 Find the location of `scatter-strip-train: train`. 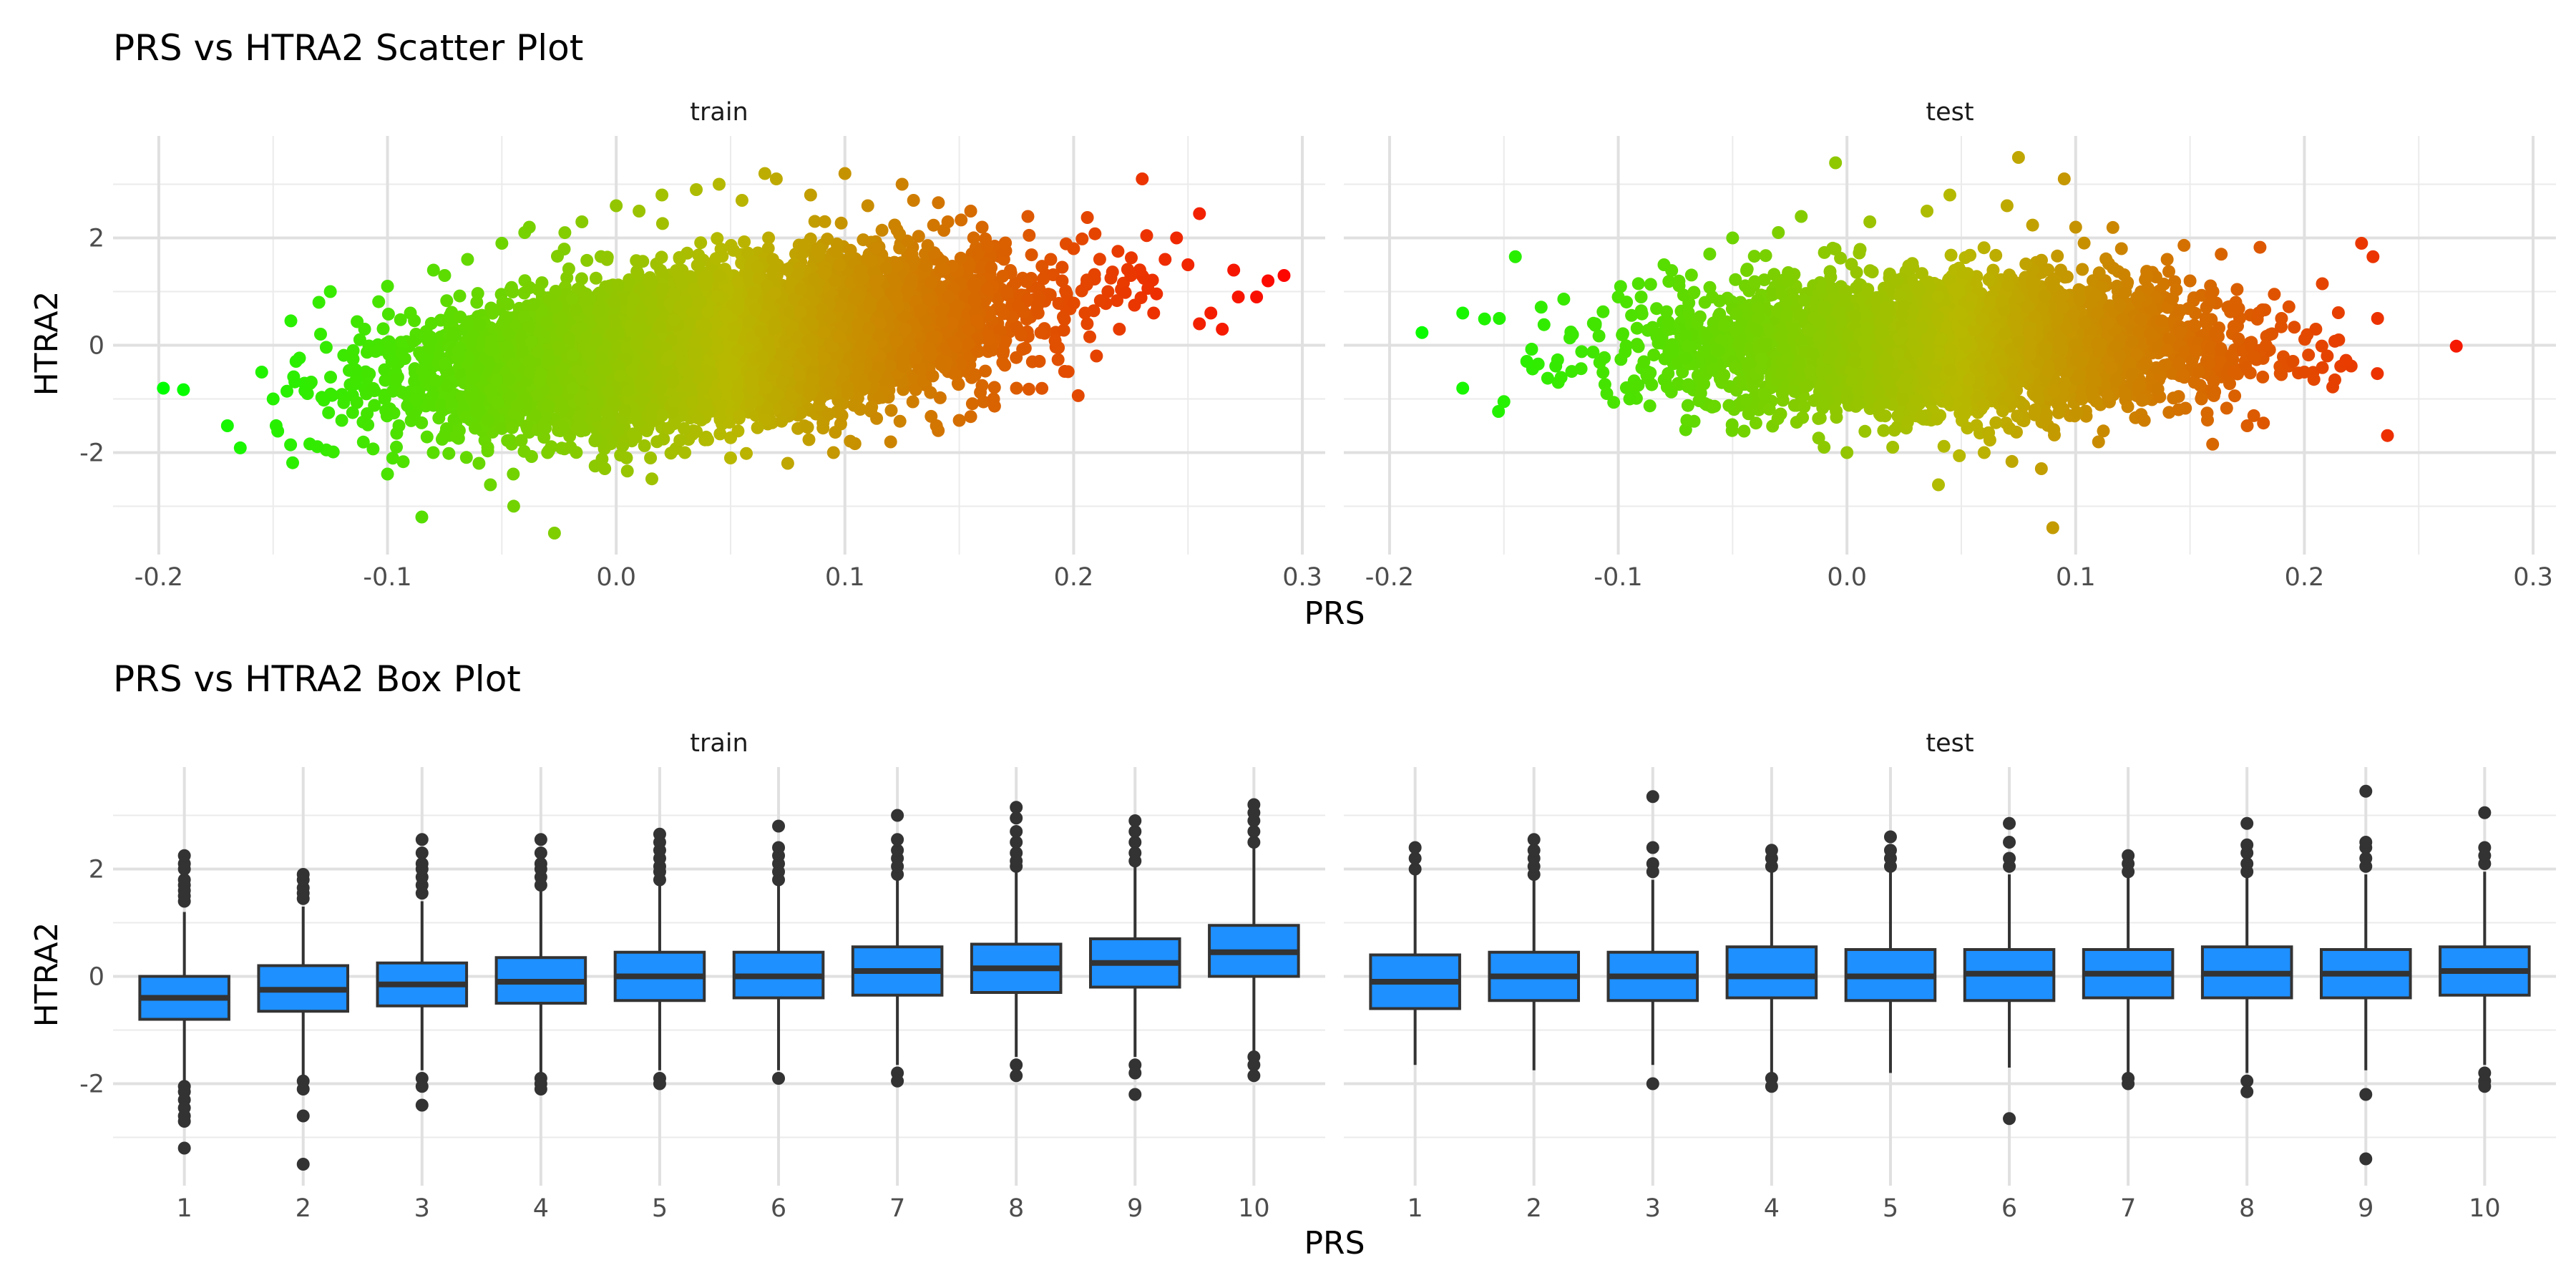

scatter-strip-train: train is located at coordinates (719, 112).